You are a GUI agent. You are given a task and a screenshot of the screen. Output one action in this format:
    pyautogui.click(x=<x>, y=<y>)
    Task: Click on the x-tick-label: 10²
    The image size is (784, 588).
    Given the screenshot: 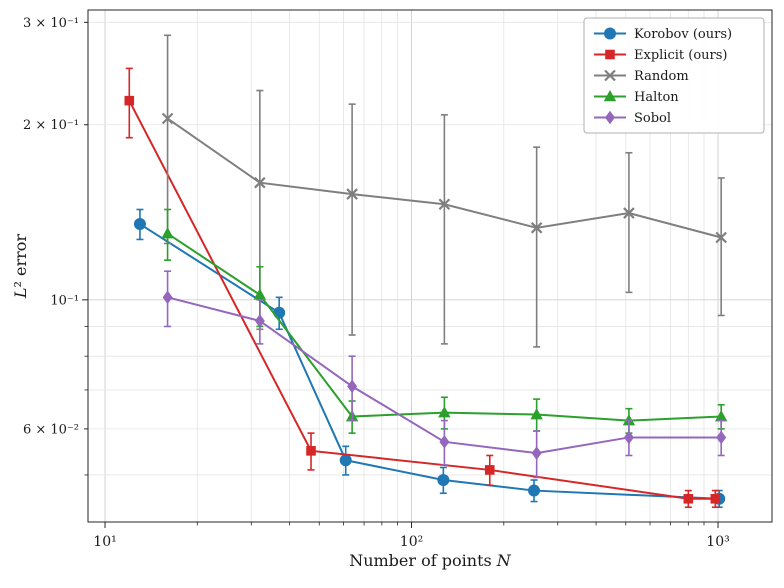 What is the action you would take?
    pyautogui.click(x=411, y=542)
    